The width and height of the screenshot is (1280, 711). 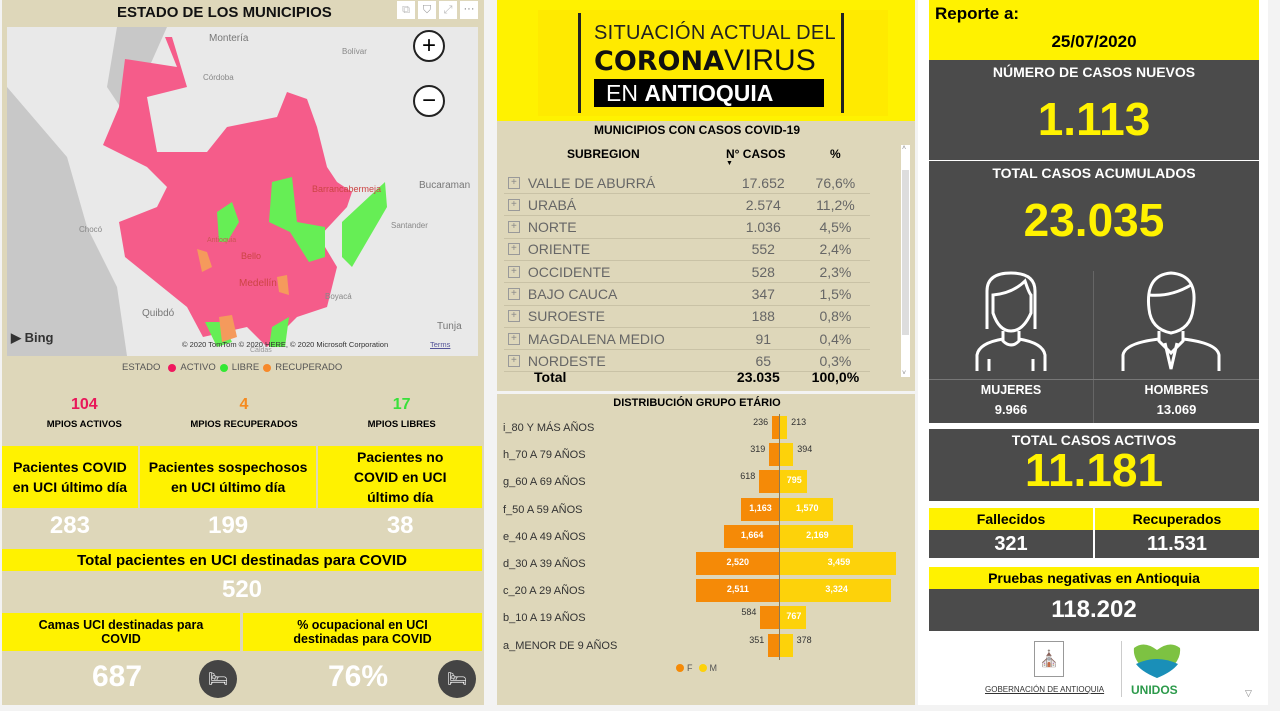 What do you see at coordinates (763, 249) in the screenshot?
I see `casos-value: 552` at bounding box center [763, 249].